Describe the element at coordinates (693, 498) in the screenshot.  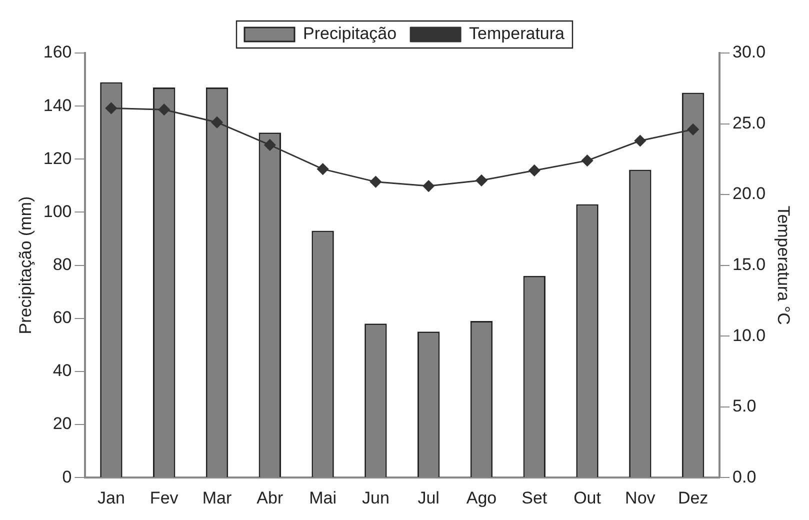
I see `x-tick-label: Dez` at that location.